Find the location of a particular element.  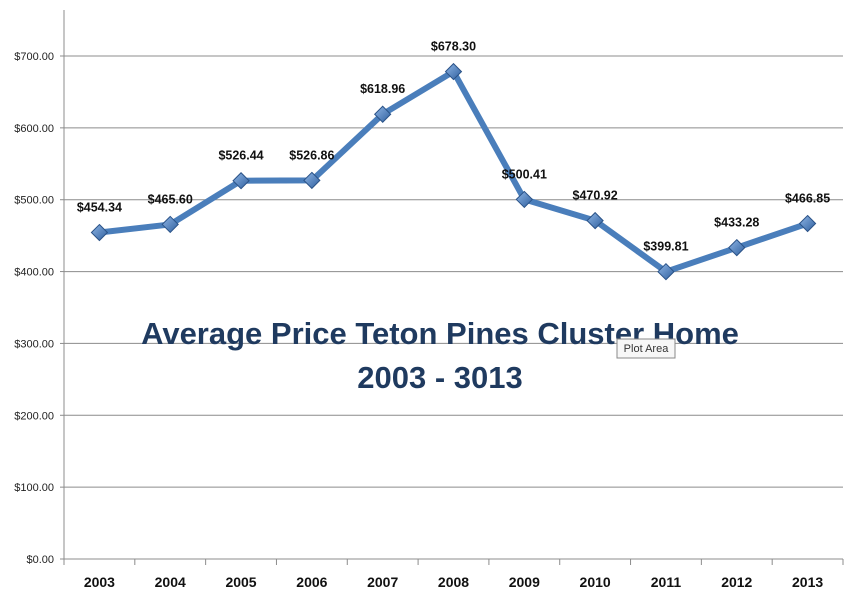

plot-area-tooltip: Plot Area is located at coordinates (646, 348).